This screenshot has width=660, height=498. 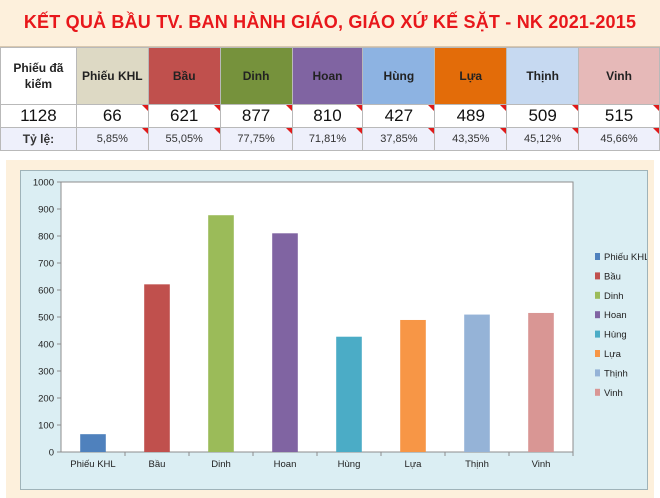 What do you see at coordinates (615, 335) in the screenshot?
I see `legend-label: Hùng` at bounding box center [615, 335].